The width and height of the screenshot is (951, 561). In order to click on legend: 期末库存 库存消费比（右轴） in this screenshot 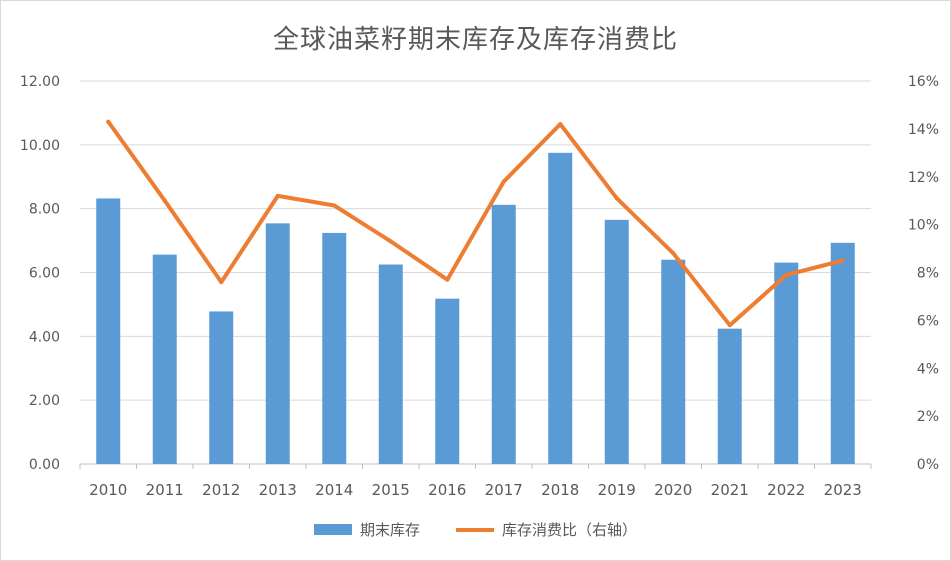, I will do `click(475, 529)`.